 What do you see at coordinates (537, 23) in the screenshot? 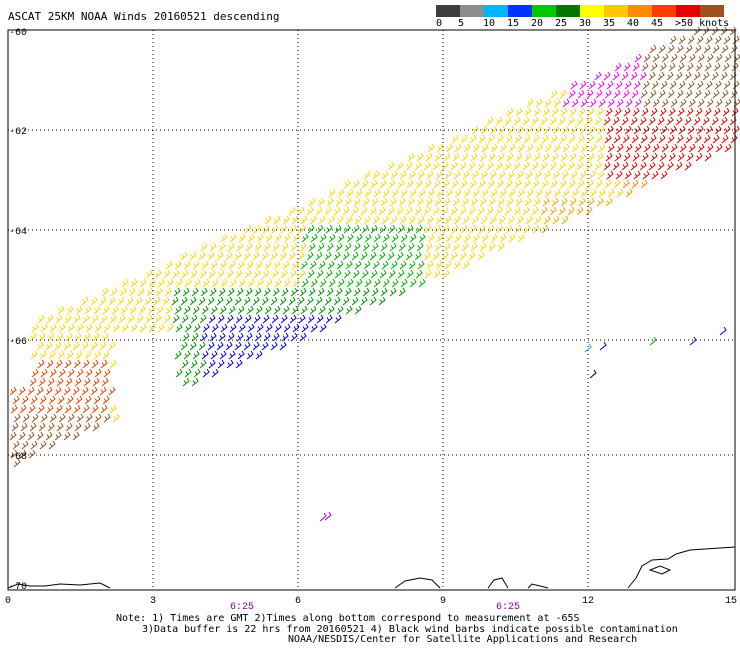
I see `colorbar-label: 20` at bounding box center [537, 23].